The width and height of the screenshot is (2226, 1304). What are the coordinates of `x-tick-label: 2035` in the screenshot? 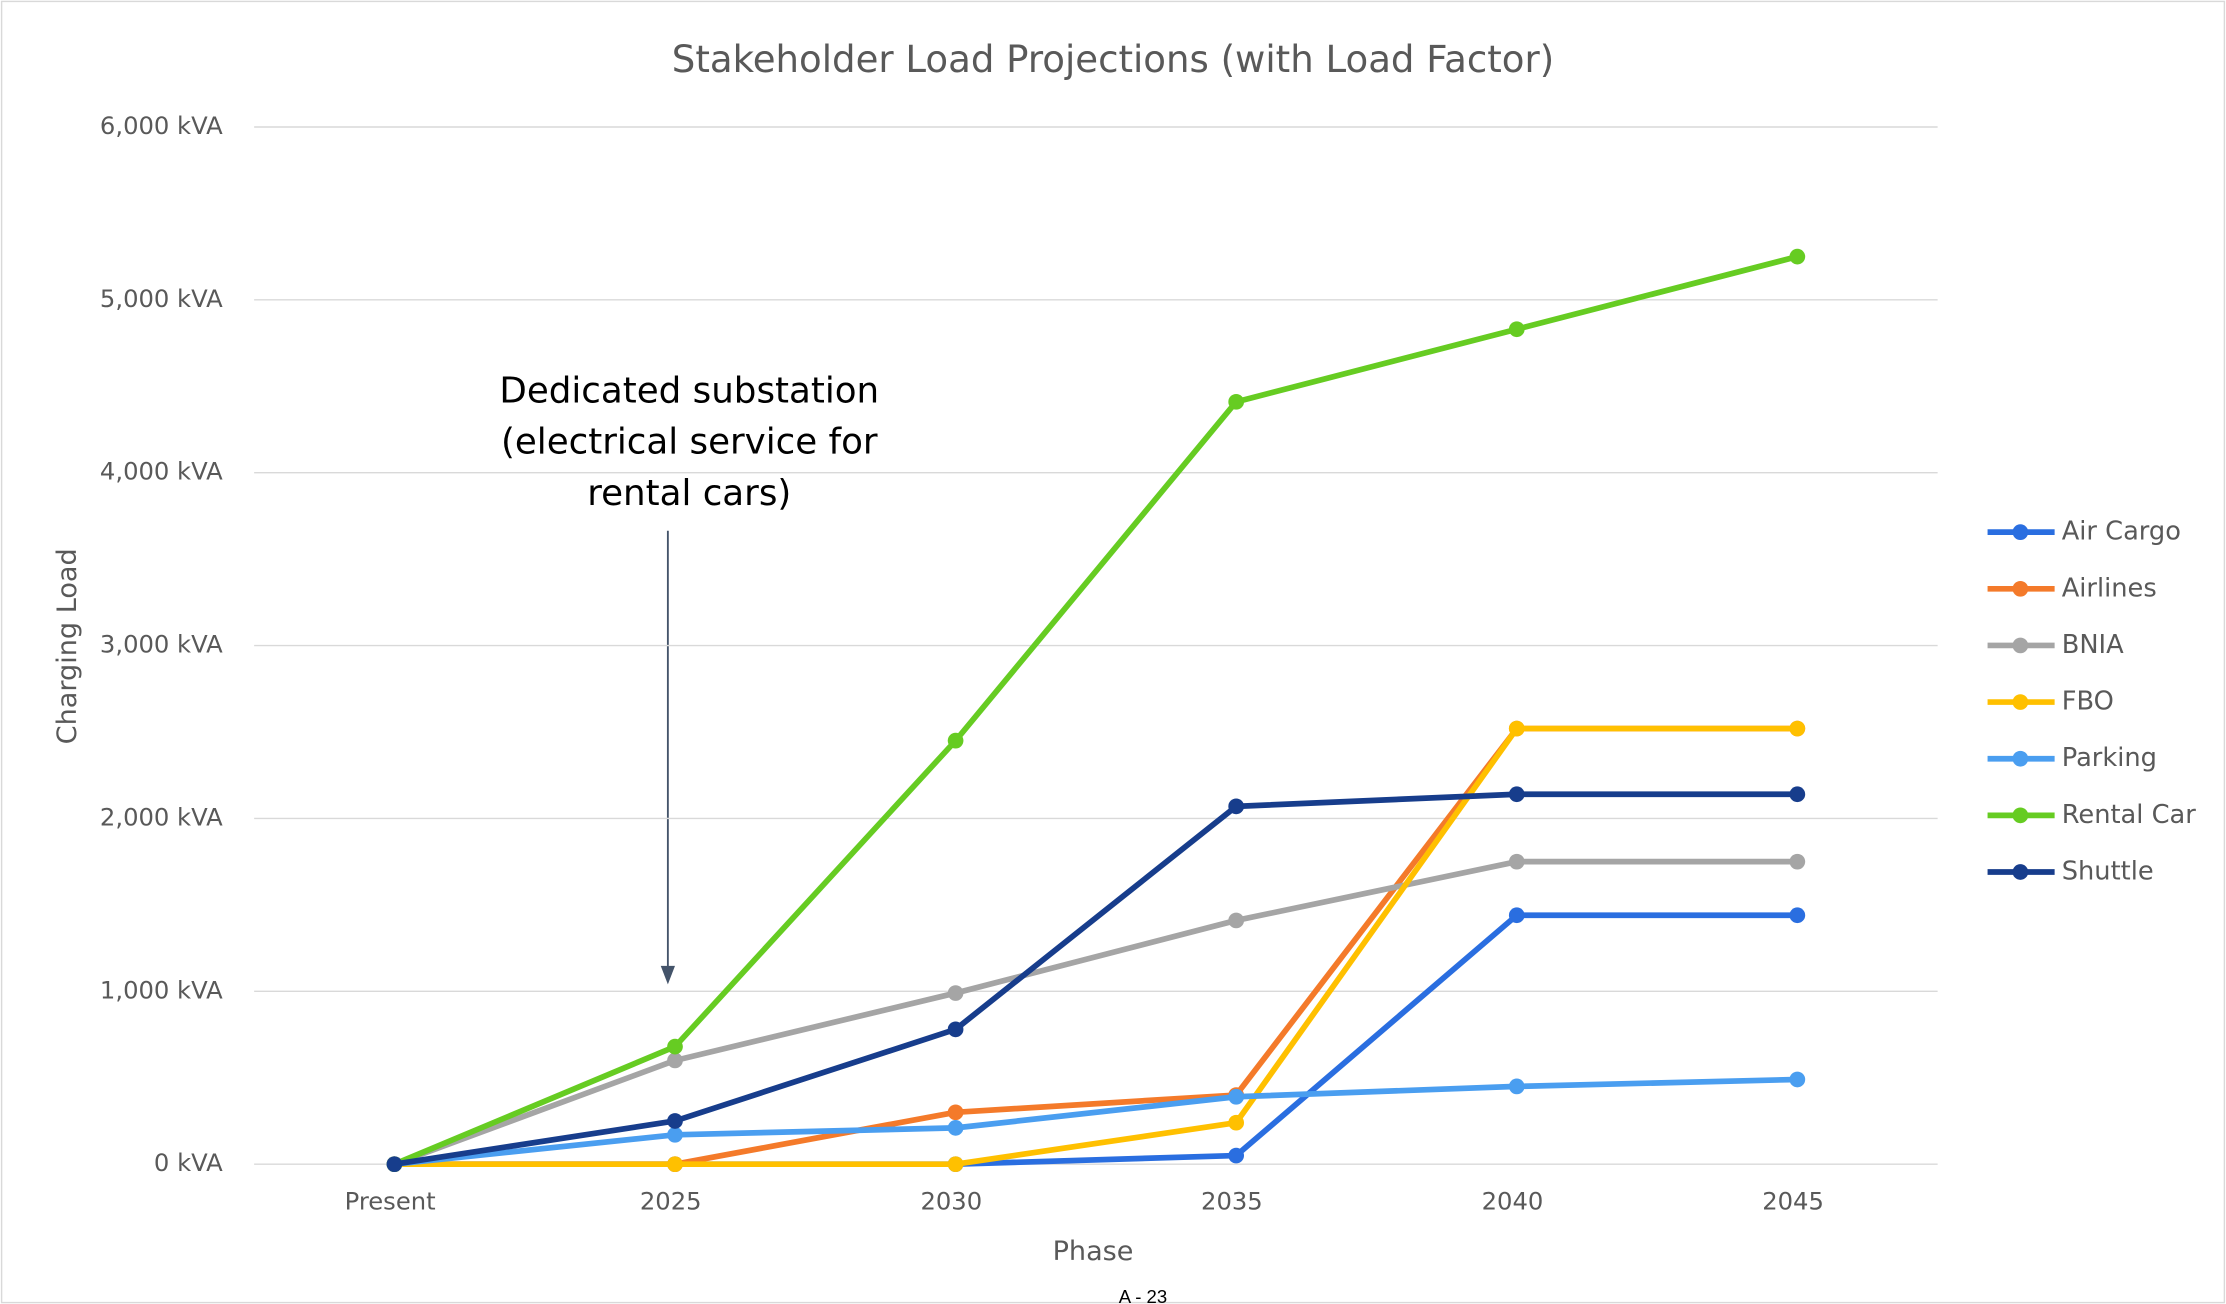 It's located at (1232, 1201).